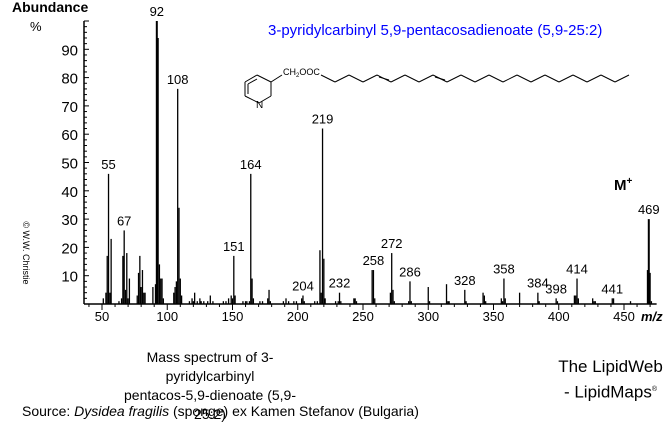 The image size is (671, 427). Describe the element at coordinates (323, 119) in the screenshot. I see `svg-text: 219` at that location.